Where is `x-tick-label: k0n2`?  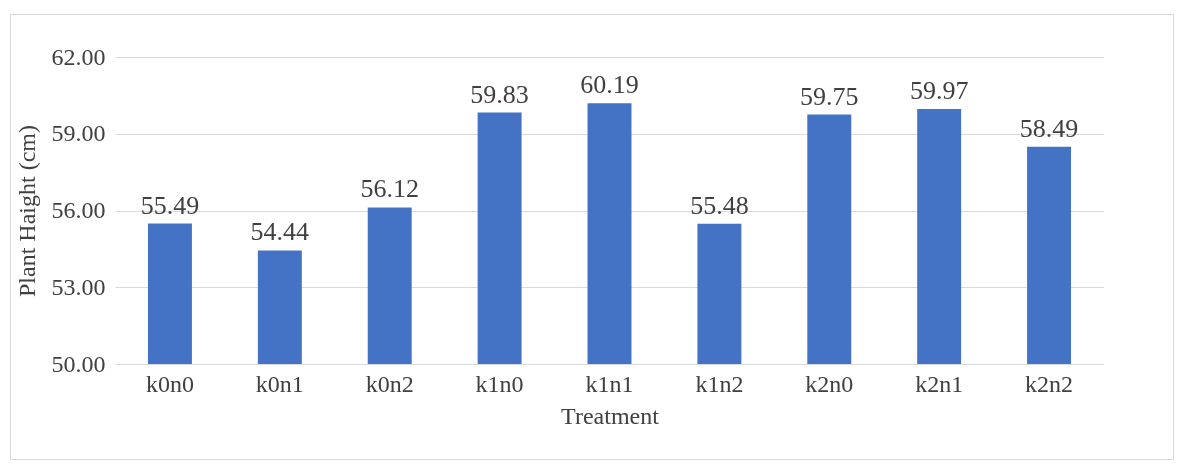 x-tick-label: k0n2 is located at coordinates (389, 383).